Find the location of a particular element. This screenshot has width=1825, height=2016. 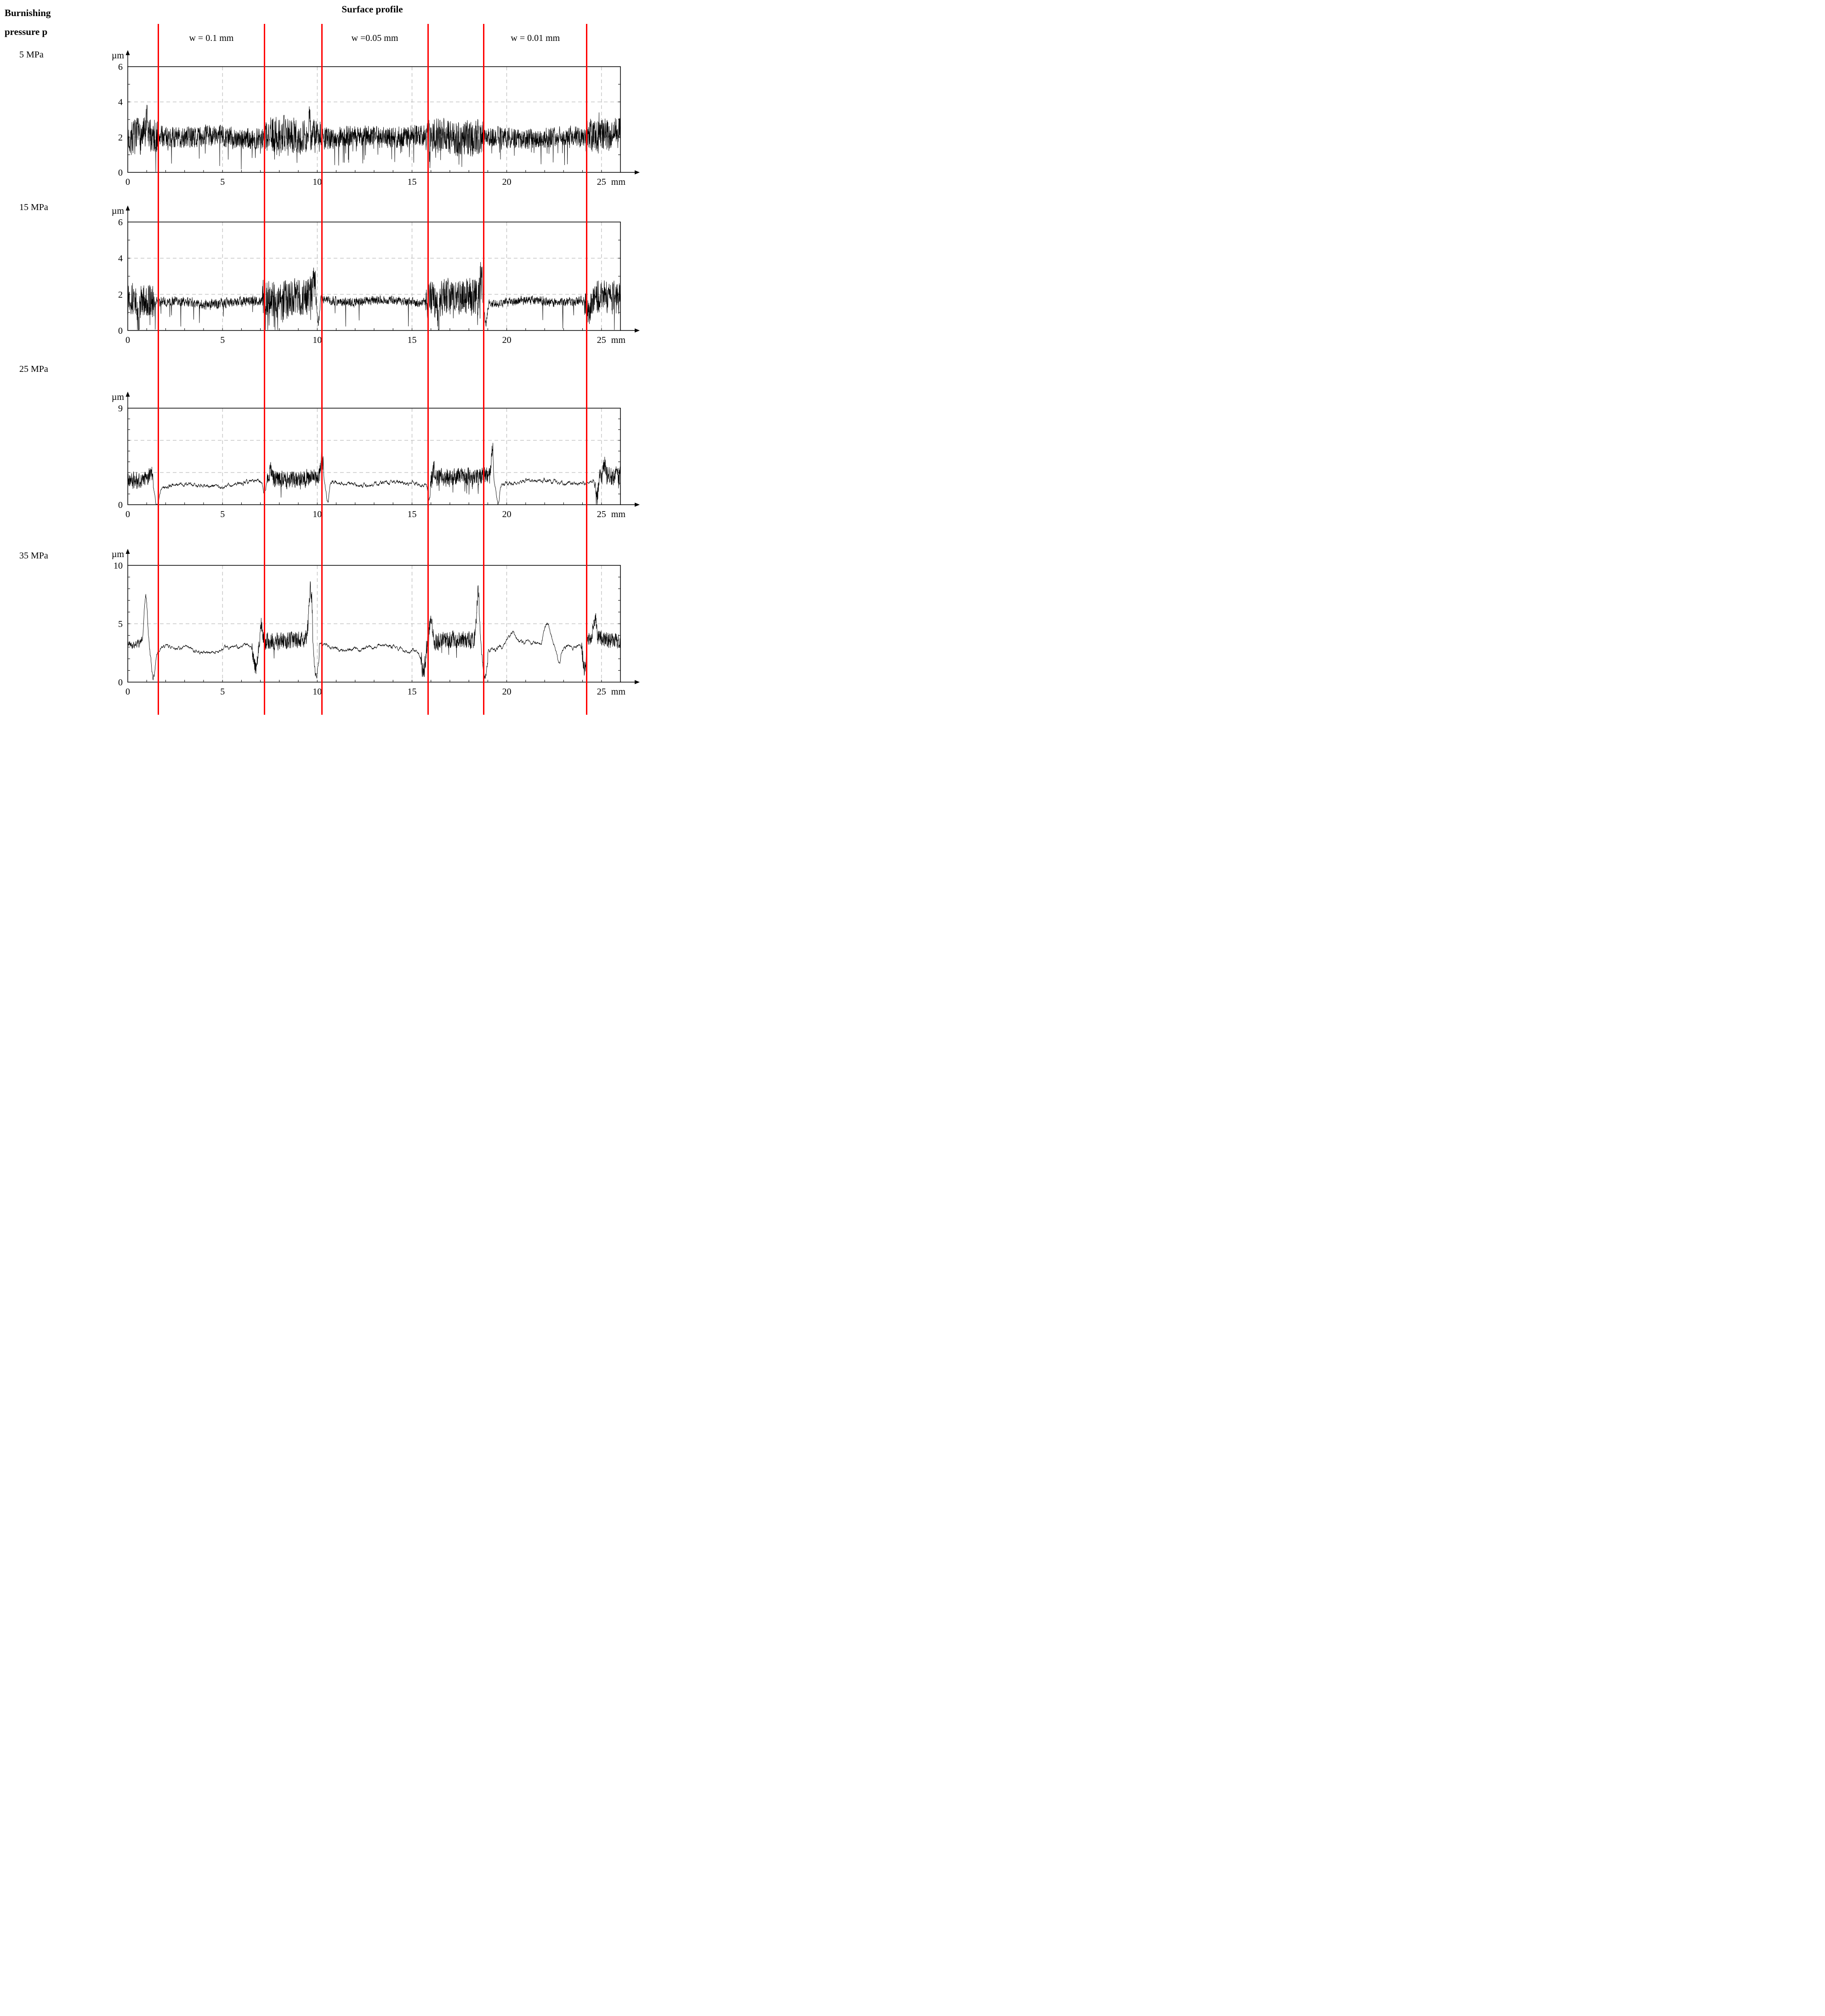

left-column-header: Burnishing pressure p is located at coordinates (28, 22).